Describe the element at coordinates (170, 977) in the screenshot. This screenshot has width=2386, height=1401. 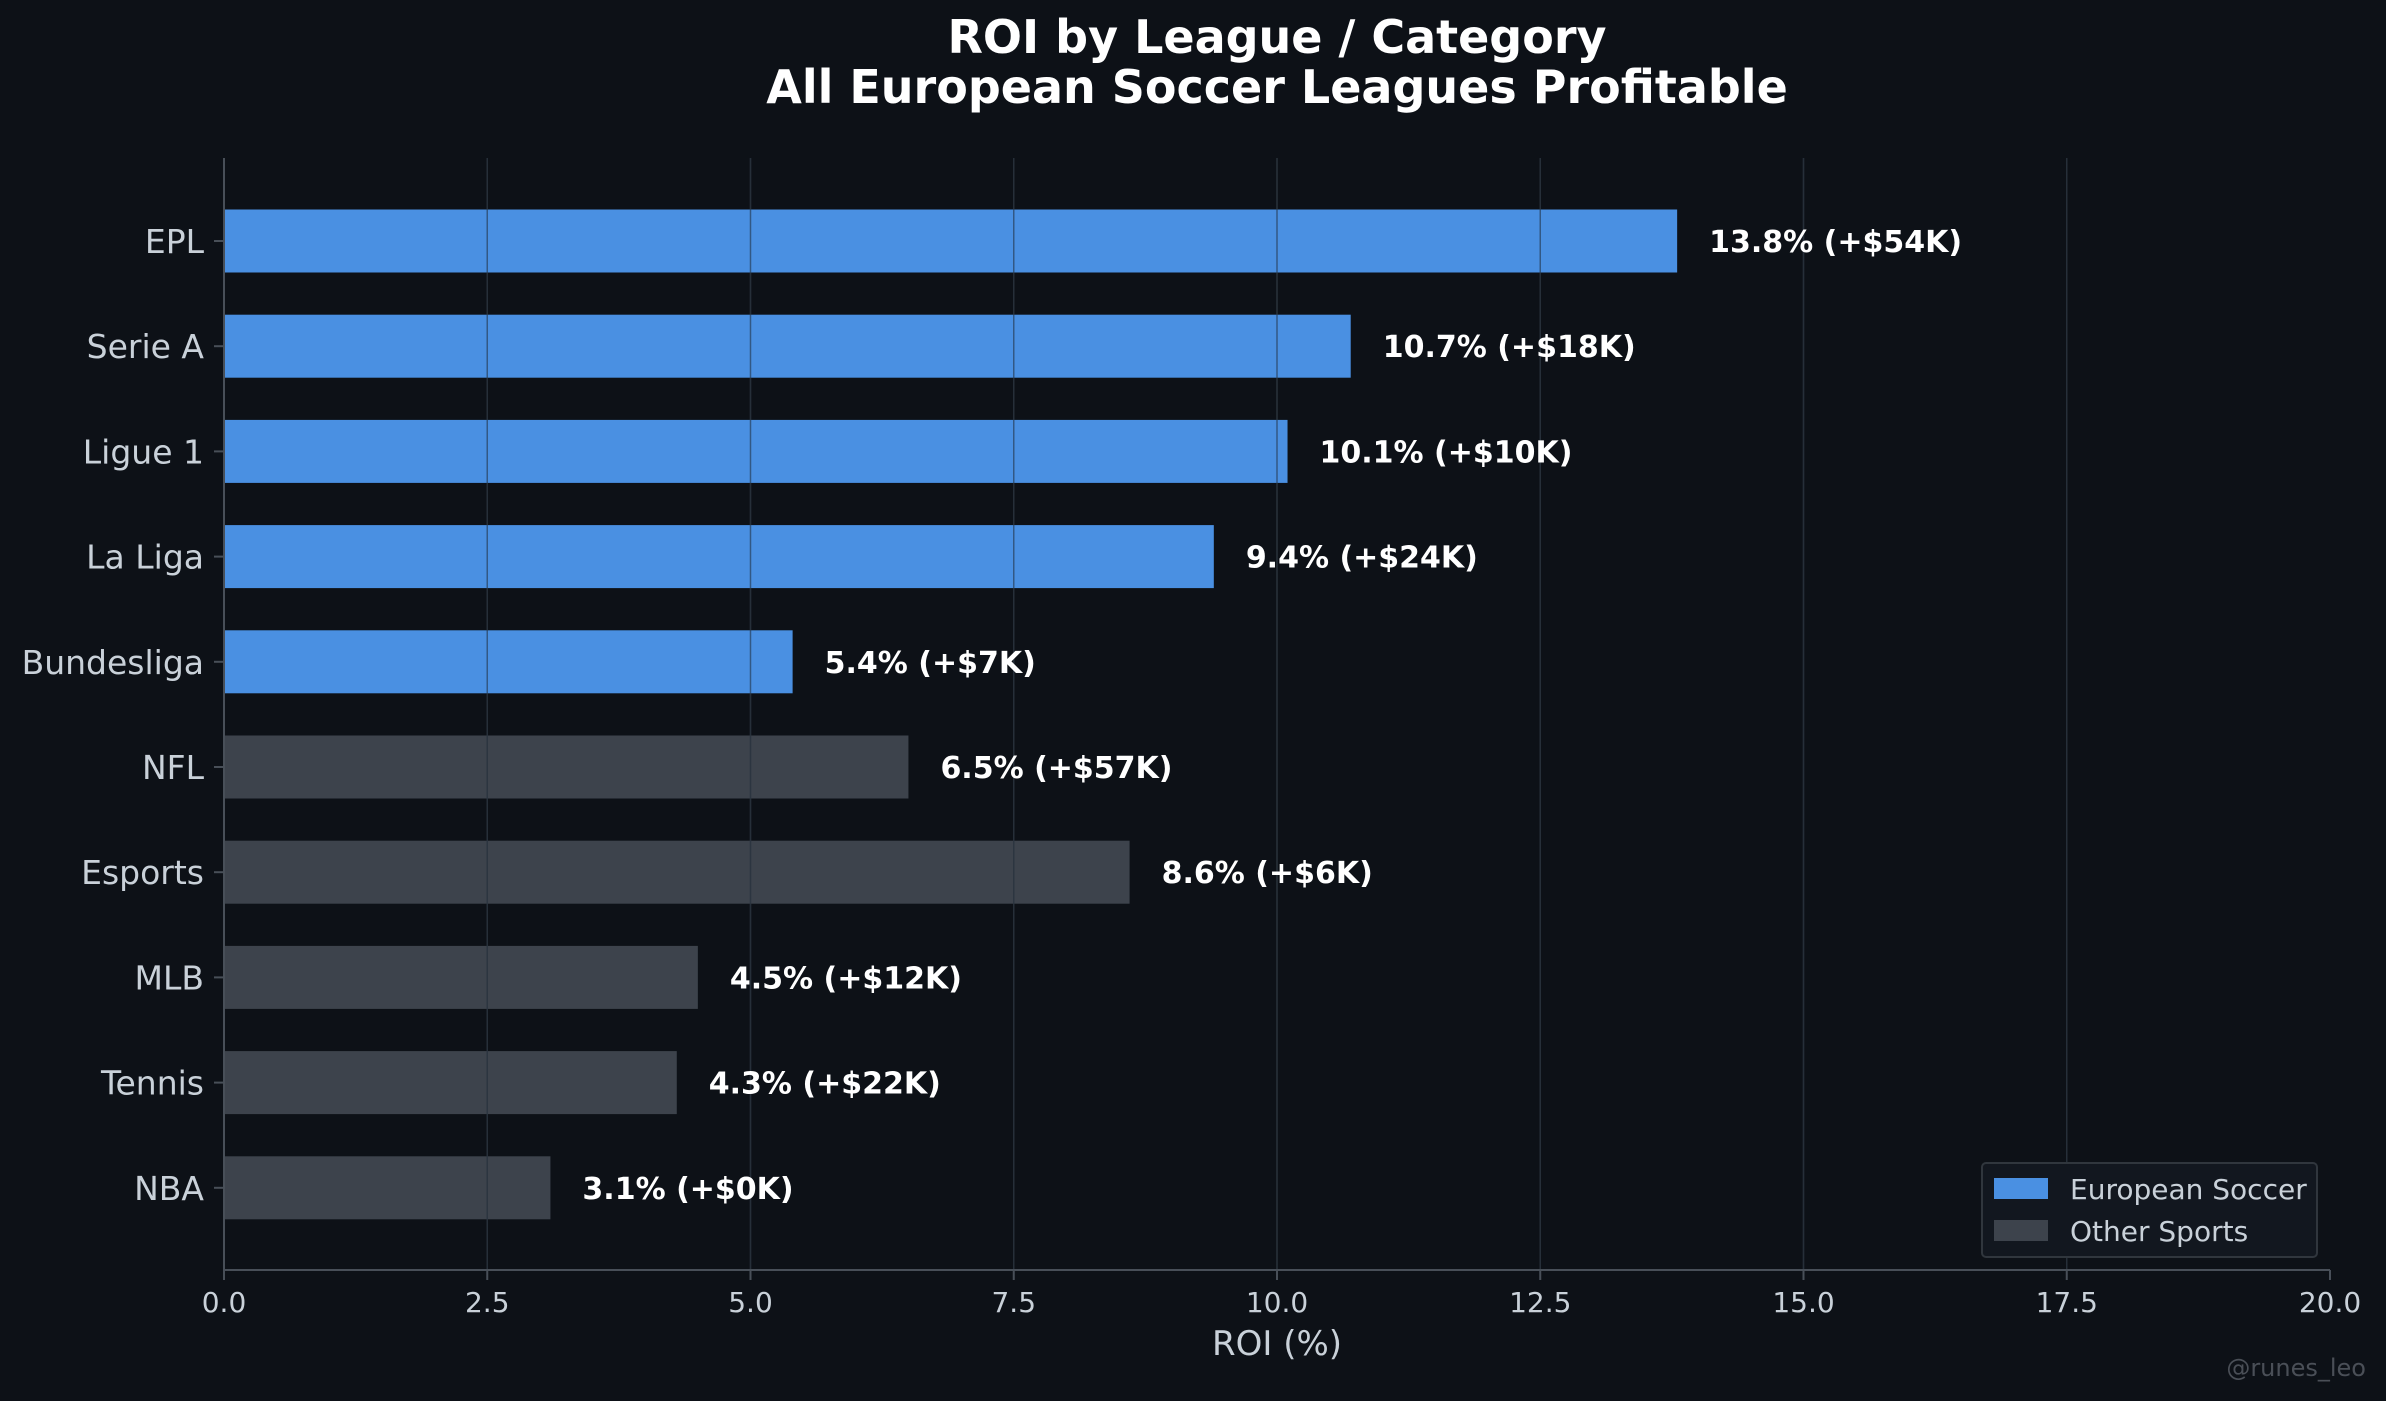
I see `category-label: MLB` at that location.